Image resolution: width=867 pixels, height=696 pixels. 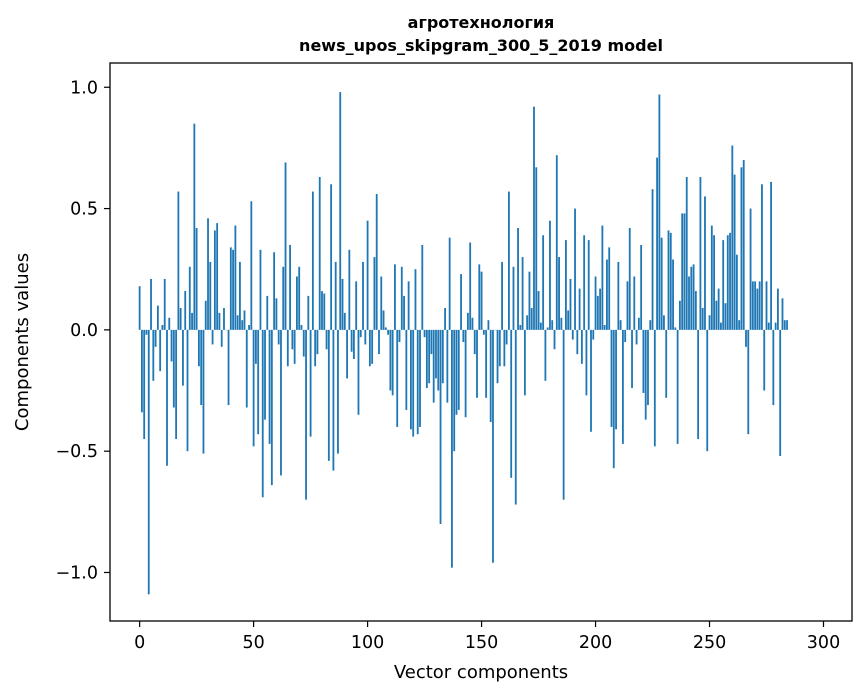 What do you see at coordinates (77, 573) in the screenshot?
I see `y-tick-label: −1.0` at bounding box center [77, 573].